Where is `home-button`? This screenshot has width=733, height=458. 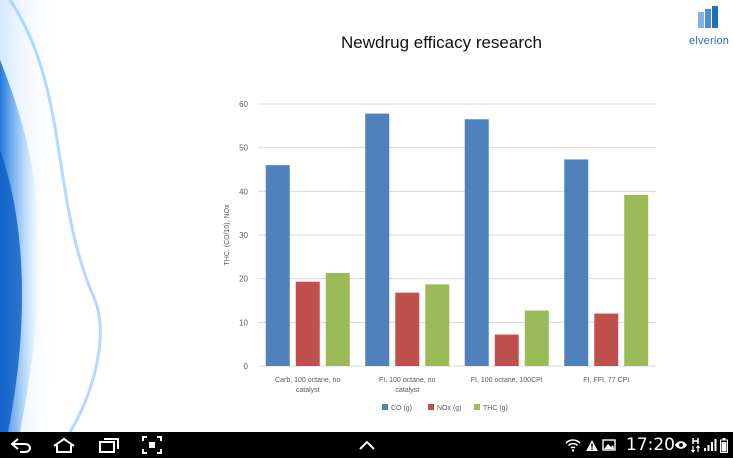
home-button is located at coordinates (64, 445).